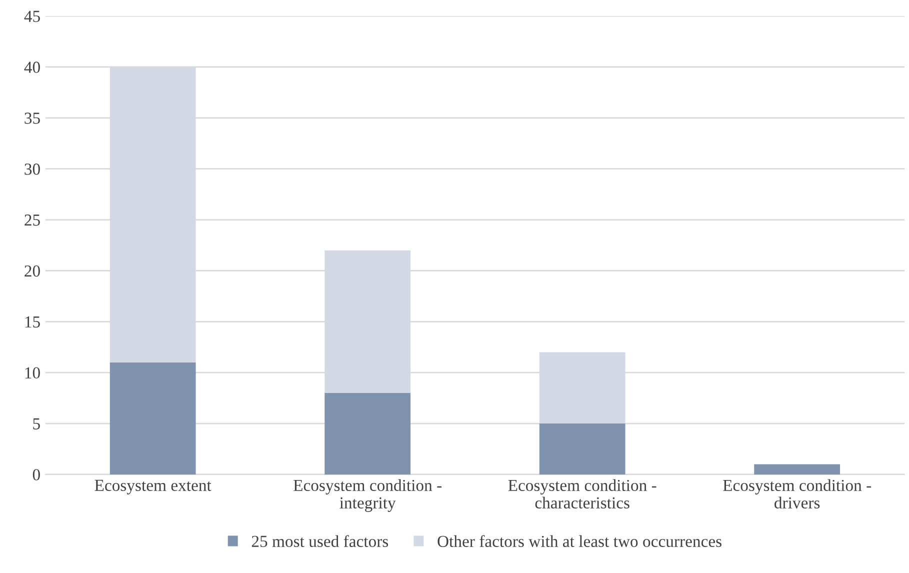 Image resolution: width=909 pixels, height=573 pixels. I want to click on y-tick-label: 0, so click(36, 474).